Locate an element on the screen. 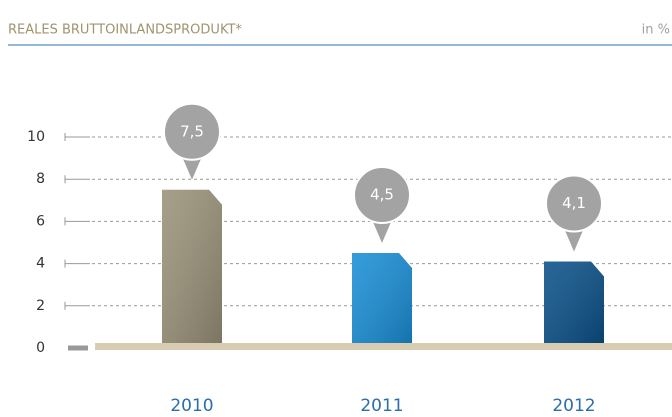 This screenshot has width=672, height=417. unit-label: in % is located at coordinates (656, 30).